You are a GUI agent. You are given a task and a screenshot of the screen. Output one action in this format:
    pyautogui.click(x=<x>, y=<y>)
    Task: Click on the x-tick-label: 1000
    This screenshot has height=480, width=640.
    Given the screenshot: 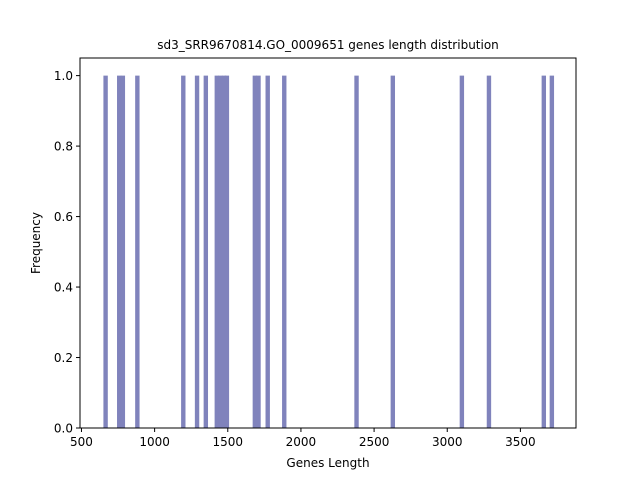 What is the action you would take?
    pyautogui.click(x=154, y=442)
    